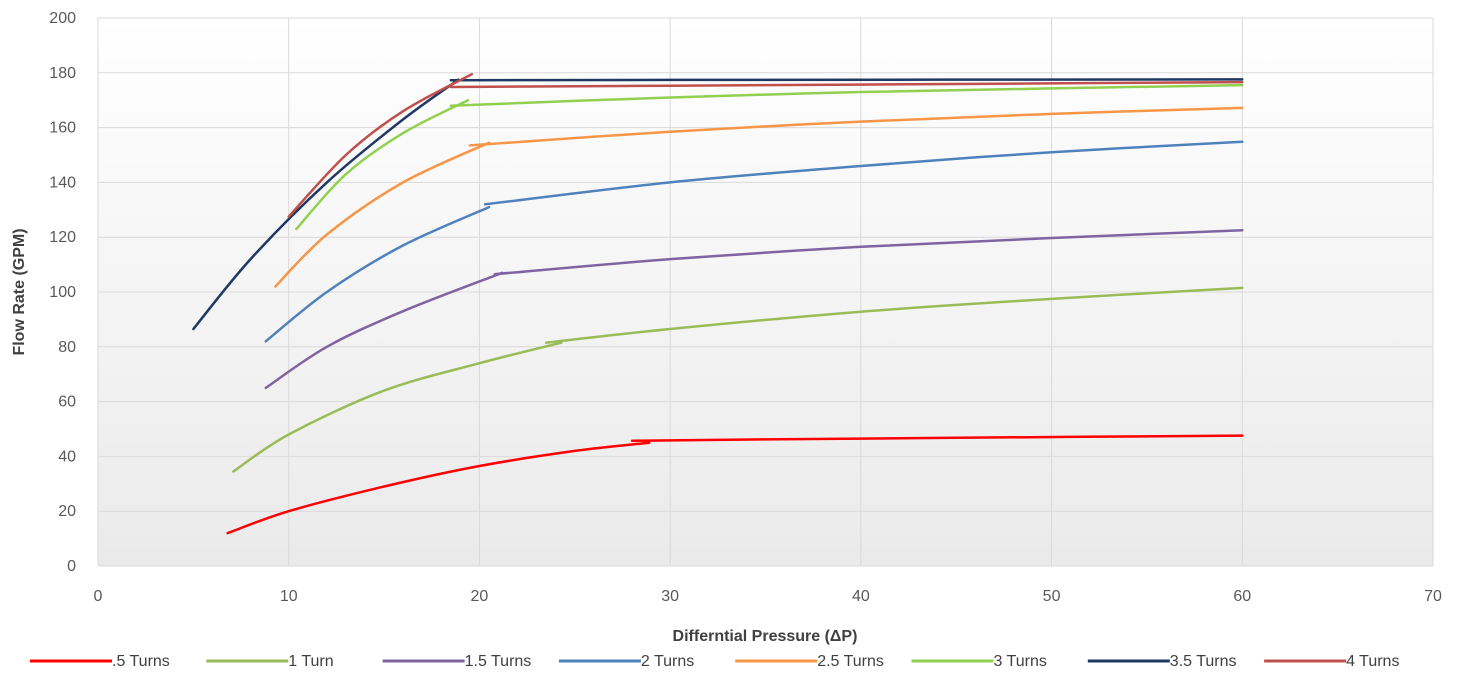  I want to click on x-tick-label: 70, so click(1433, 596).